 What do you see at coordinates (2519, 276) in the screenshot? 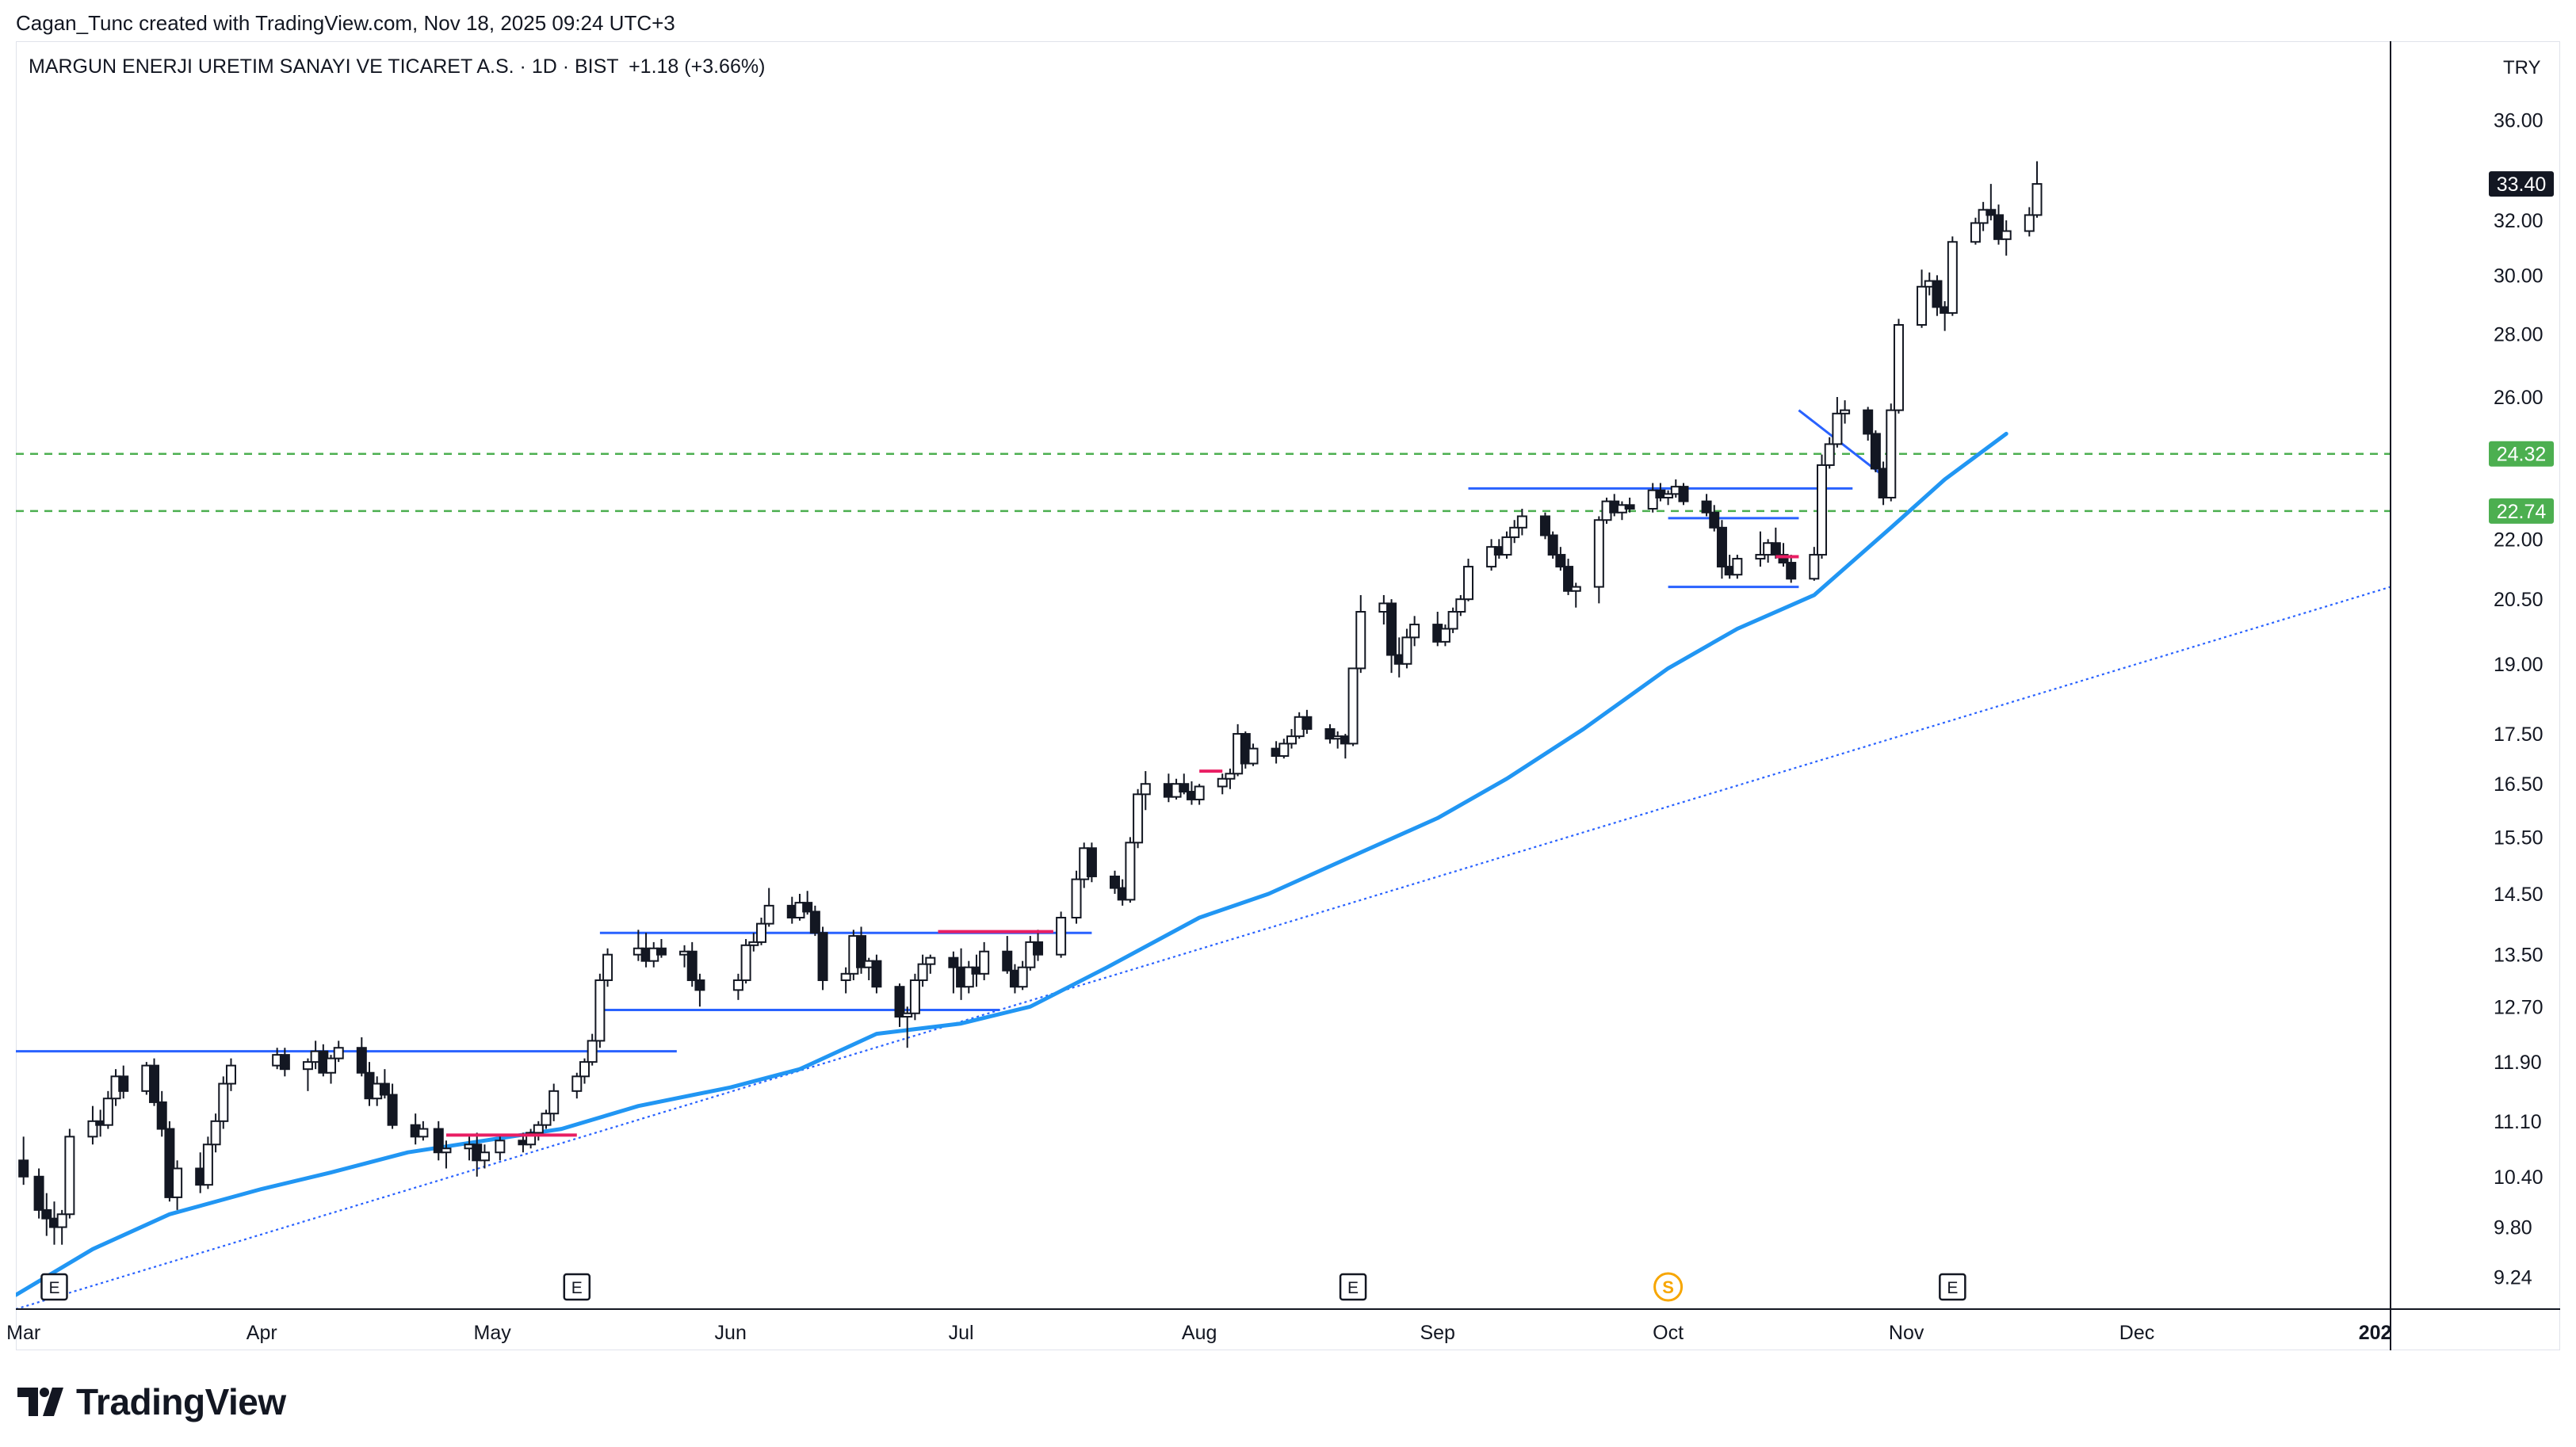
I see `price-tick-label: 30.00` at bounding box center [2519, 276].